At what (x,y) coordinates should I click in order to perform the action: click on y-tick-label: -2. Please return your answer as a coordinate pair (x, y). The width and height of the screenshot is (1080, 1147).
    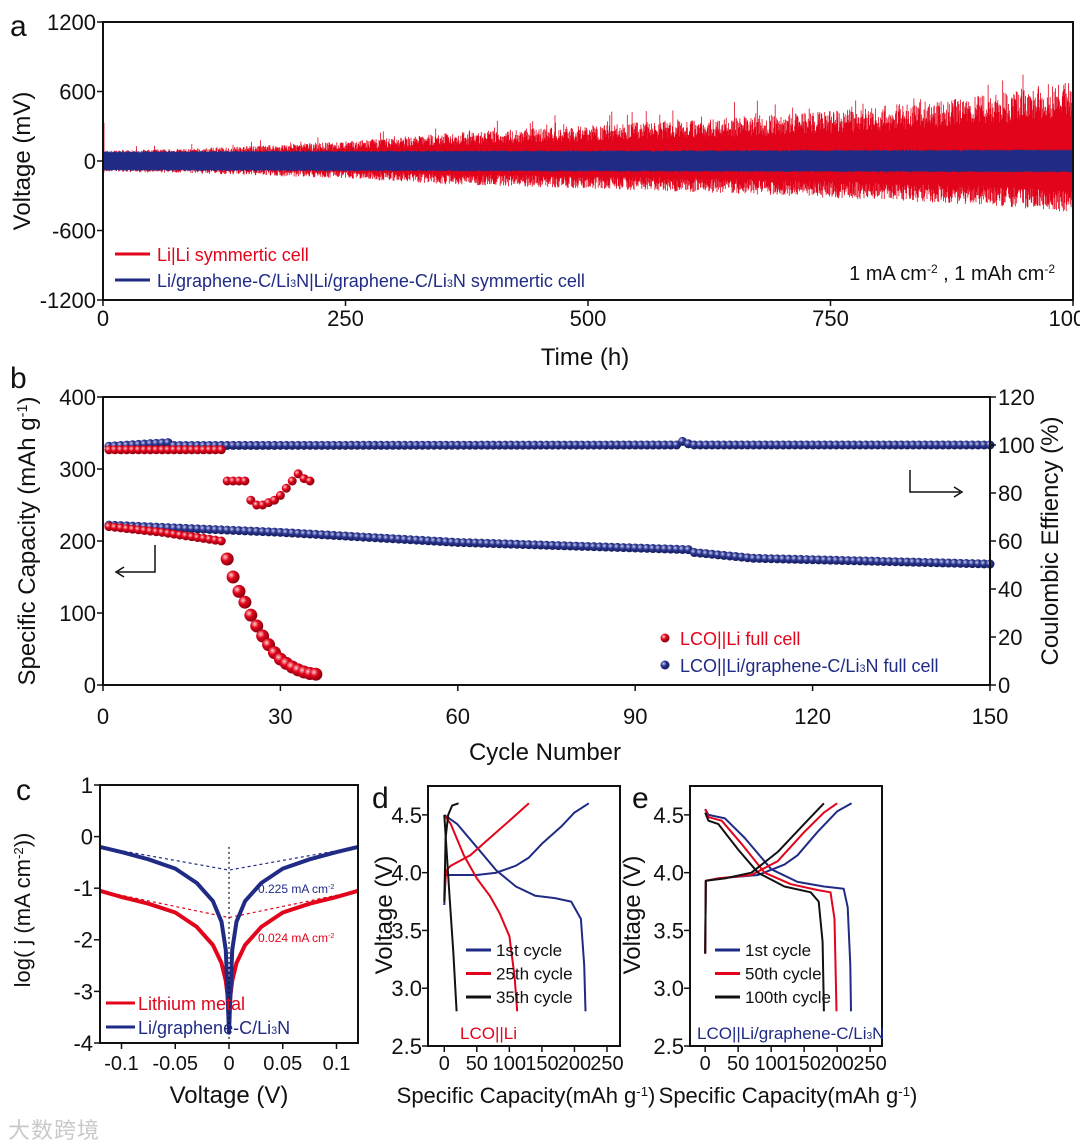
    Looking at the image, I should click on (83, 940).